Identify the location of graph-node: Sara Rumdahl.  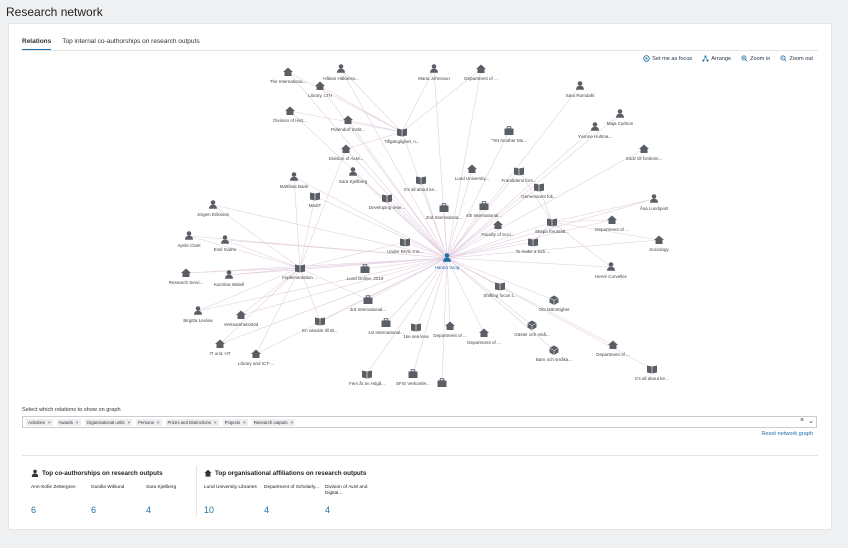
(580, 89).